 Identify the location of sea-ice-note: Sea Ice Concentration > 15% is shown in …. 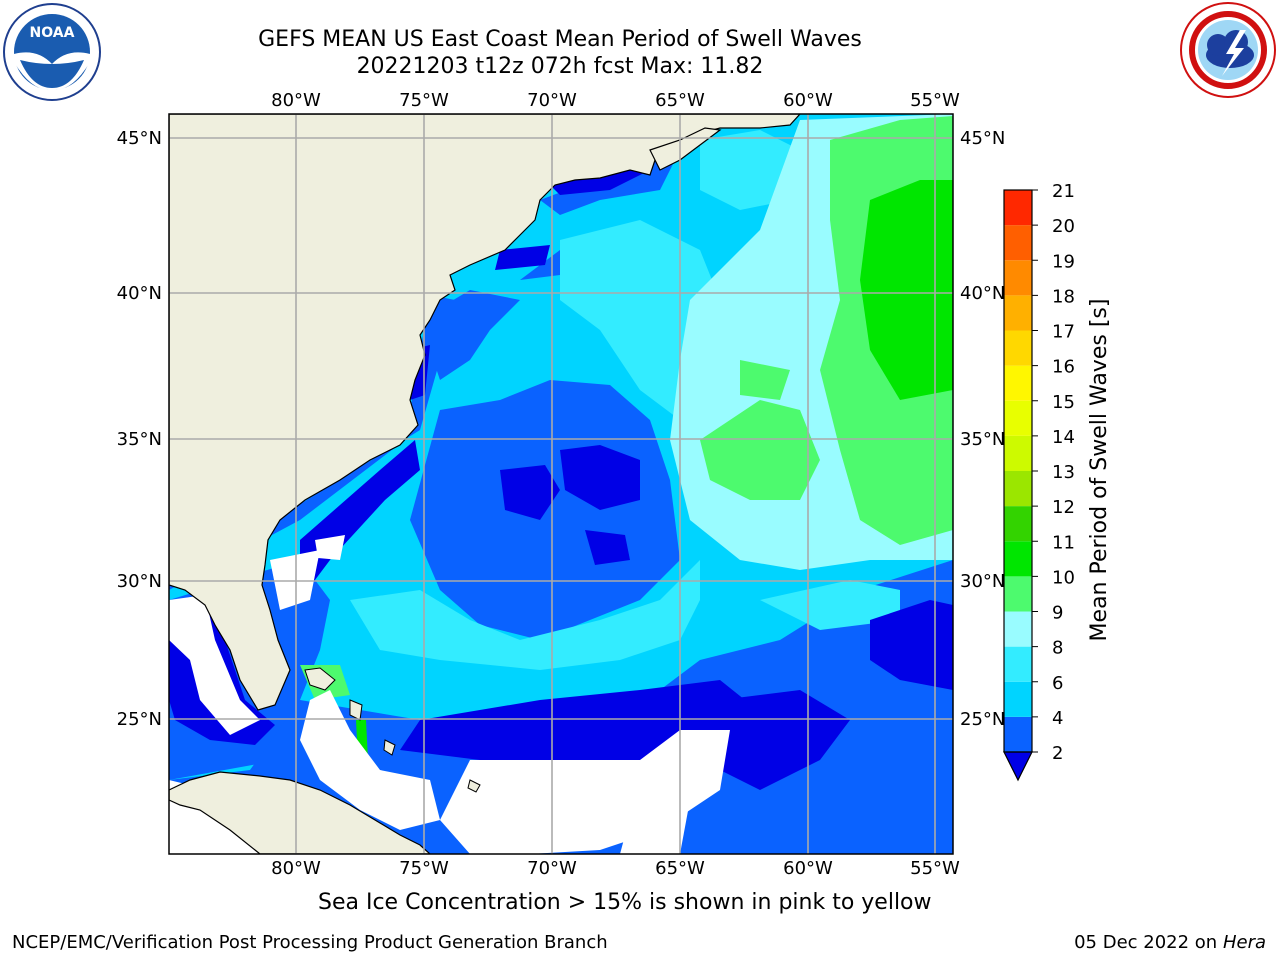
(625, 902).